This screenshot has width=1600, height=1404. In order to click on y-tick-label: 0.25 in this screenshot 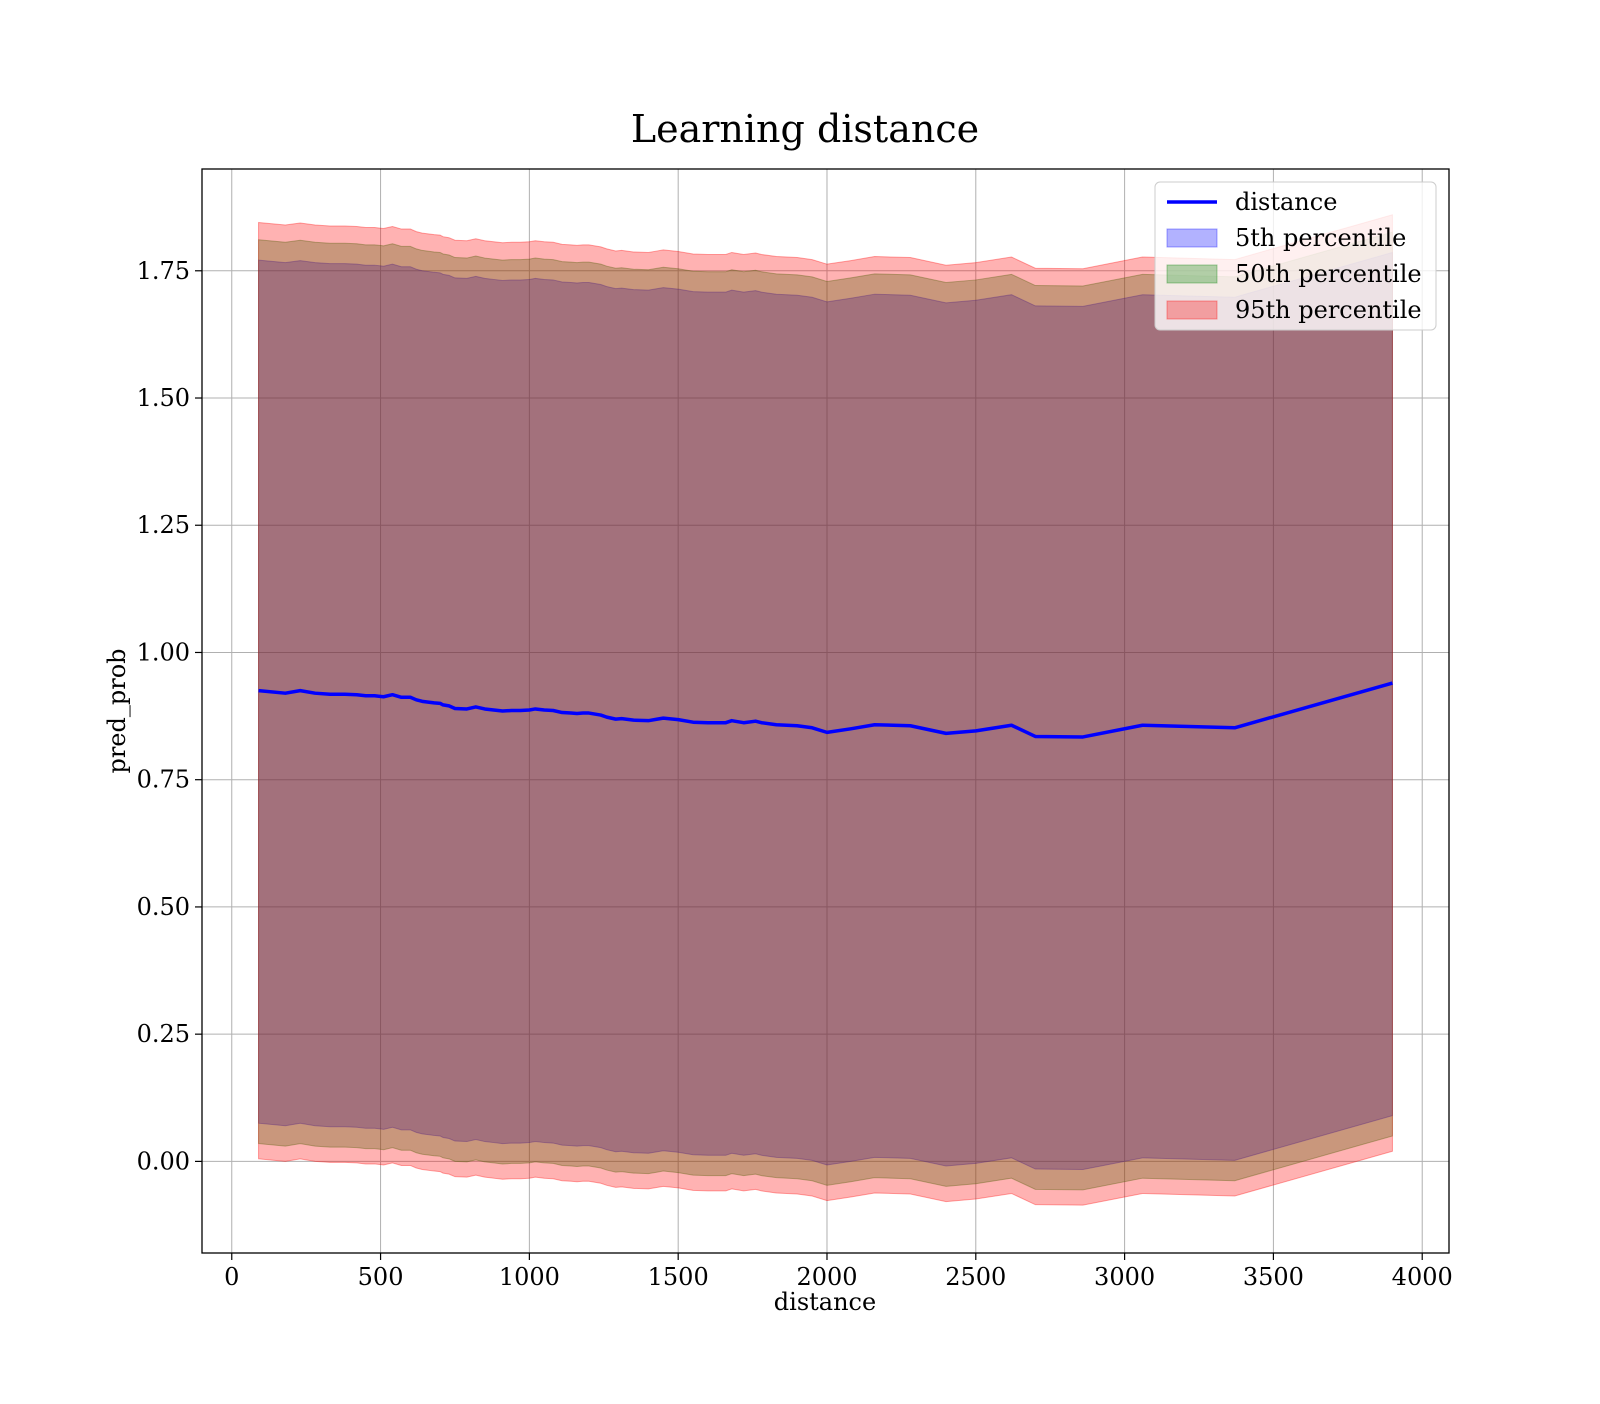, I will do `click(163, 1034)`.